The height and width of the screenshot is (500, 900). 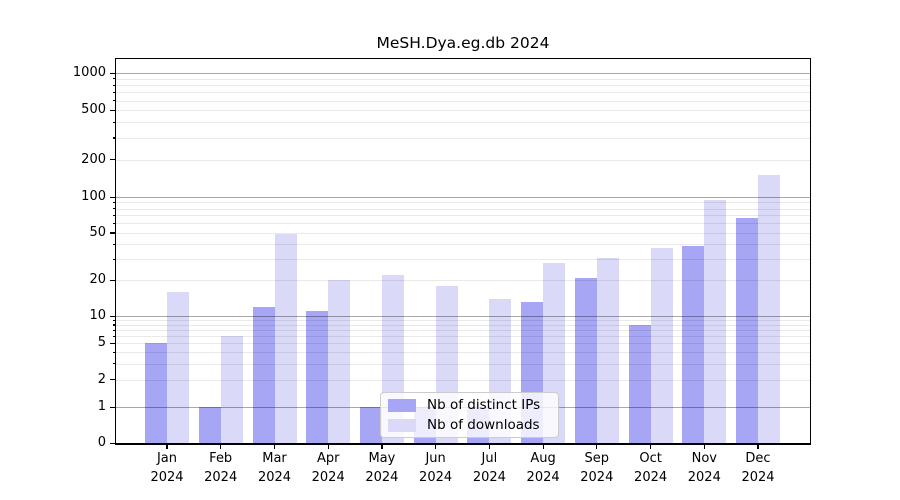 I want to click on bar-ips-sep, so click(x=585, y=360).